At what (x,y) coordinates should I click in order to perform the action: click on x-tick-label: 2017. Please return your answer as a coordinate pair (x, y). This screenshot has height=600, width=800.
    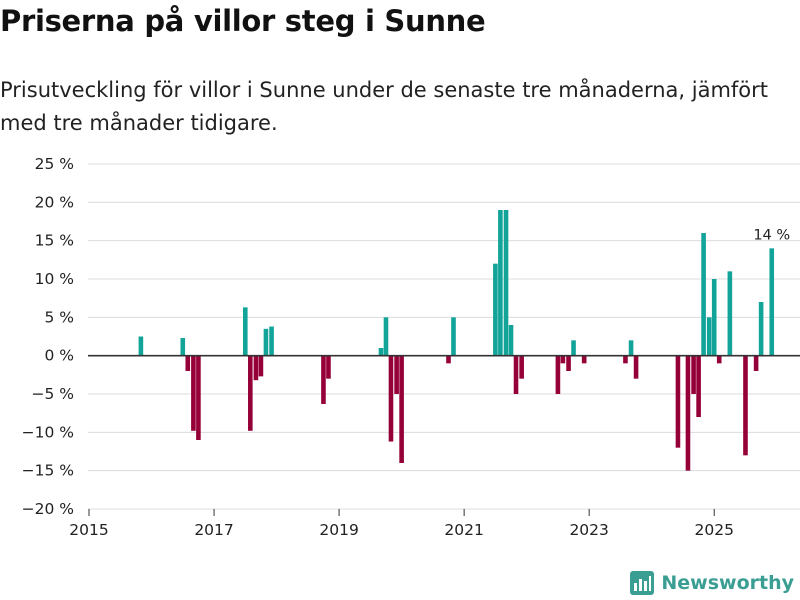
    Looking at the image, I should click on (213, 530).